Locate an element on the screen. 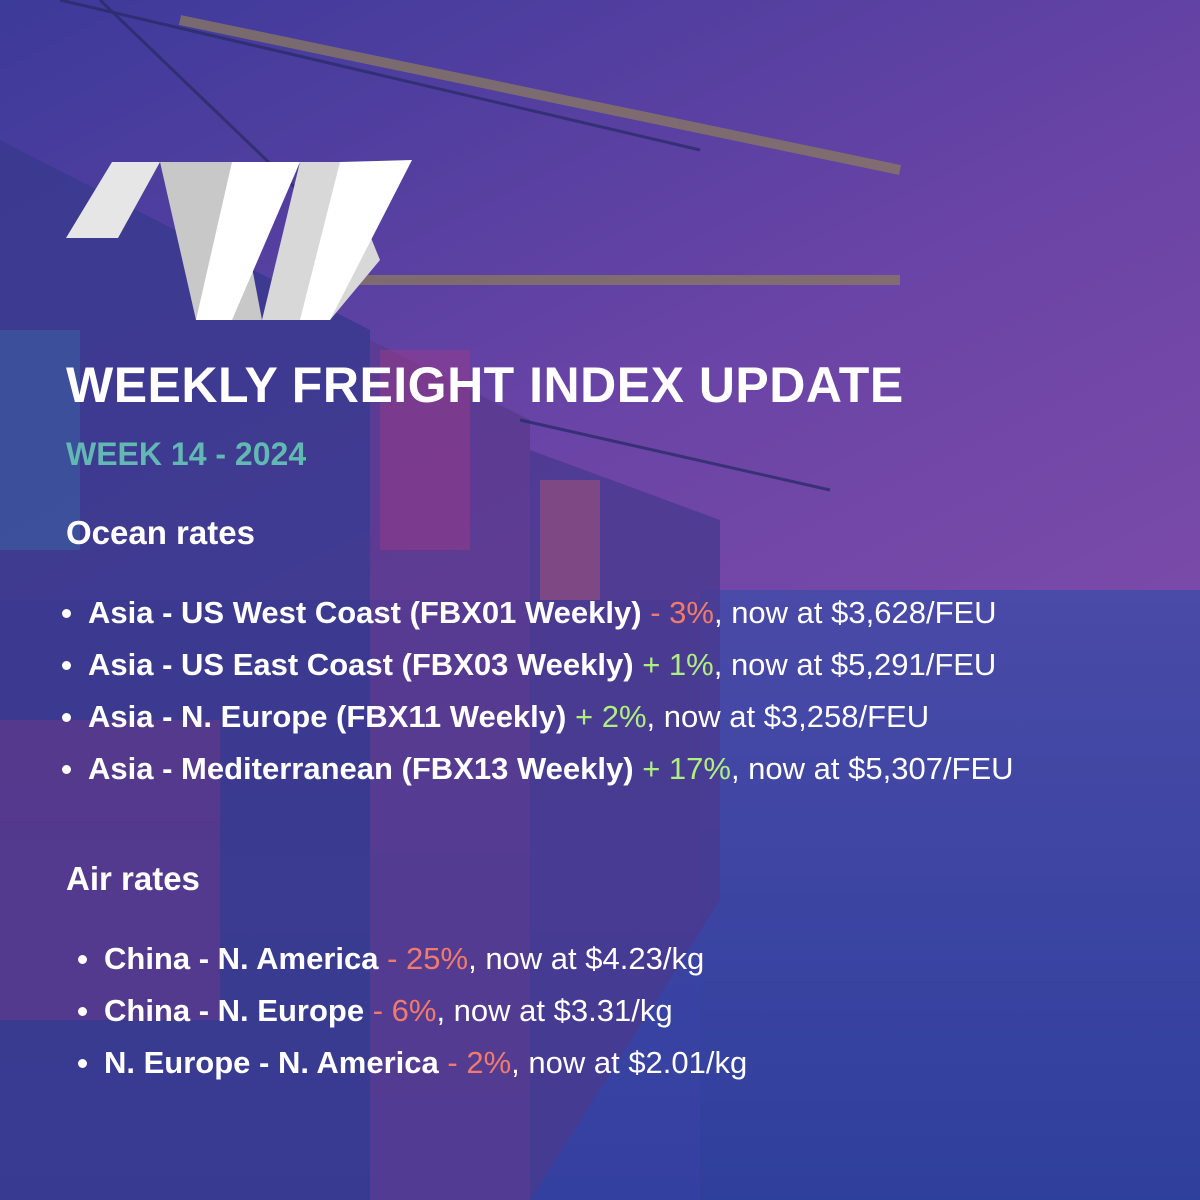 This screenshot has height=1200, width=1200. rate: , now at $4.23/kg is located at coordinates (586, 958).